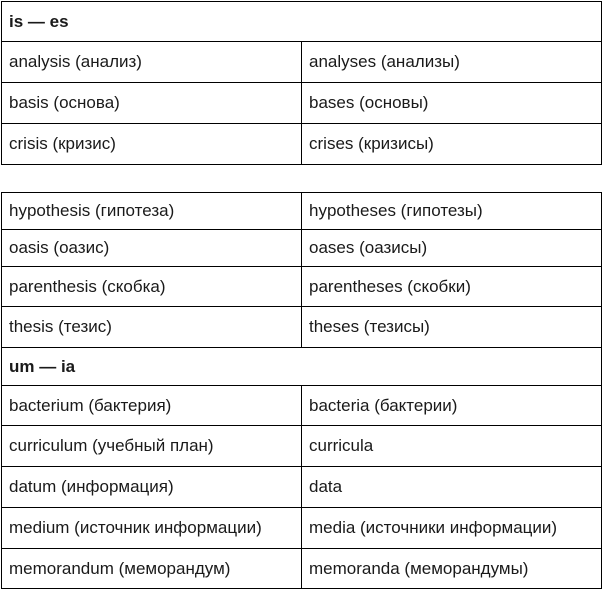  I want to click on plural-cell: oases (оазисы), so click(451, 248).